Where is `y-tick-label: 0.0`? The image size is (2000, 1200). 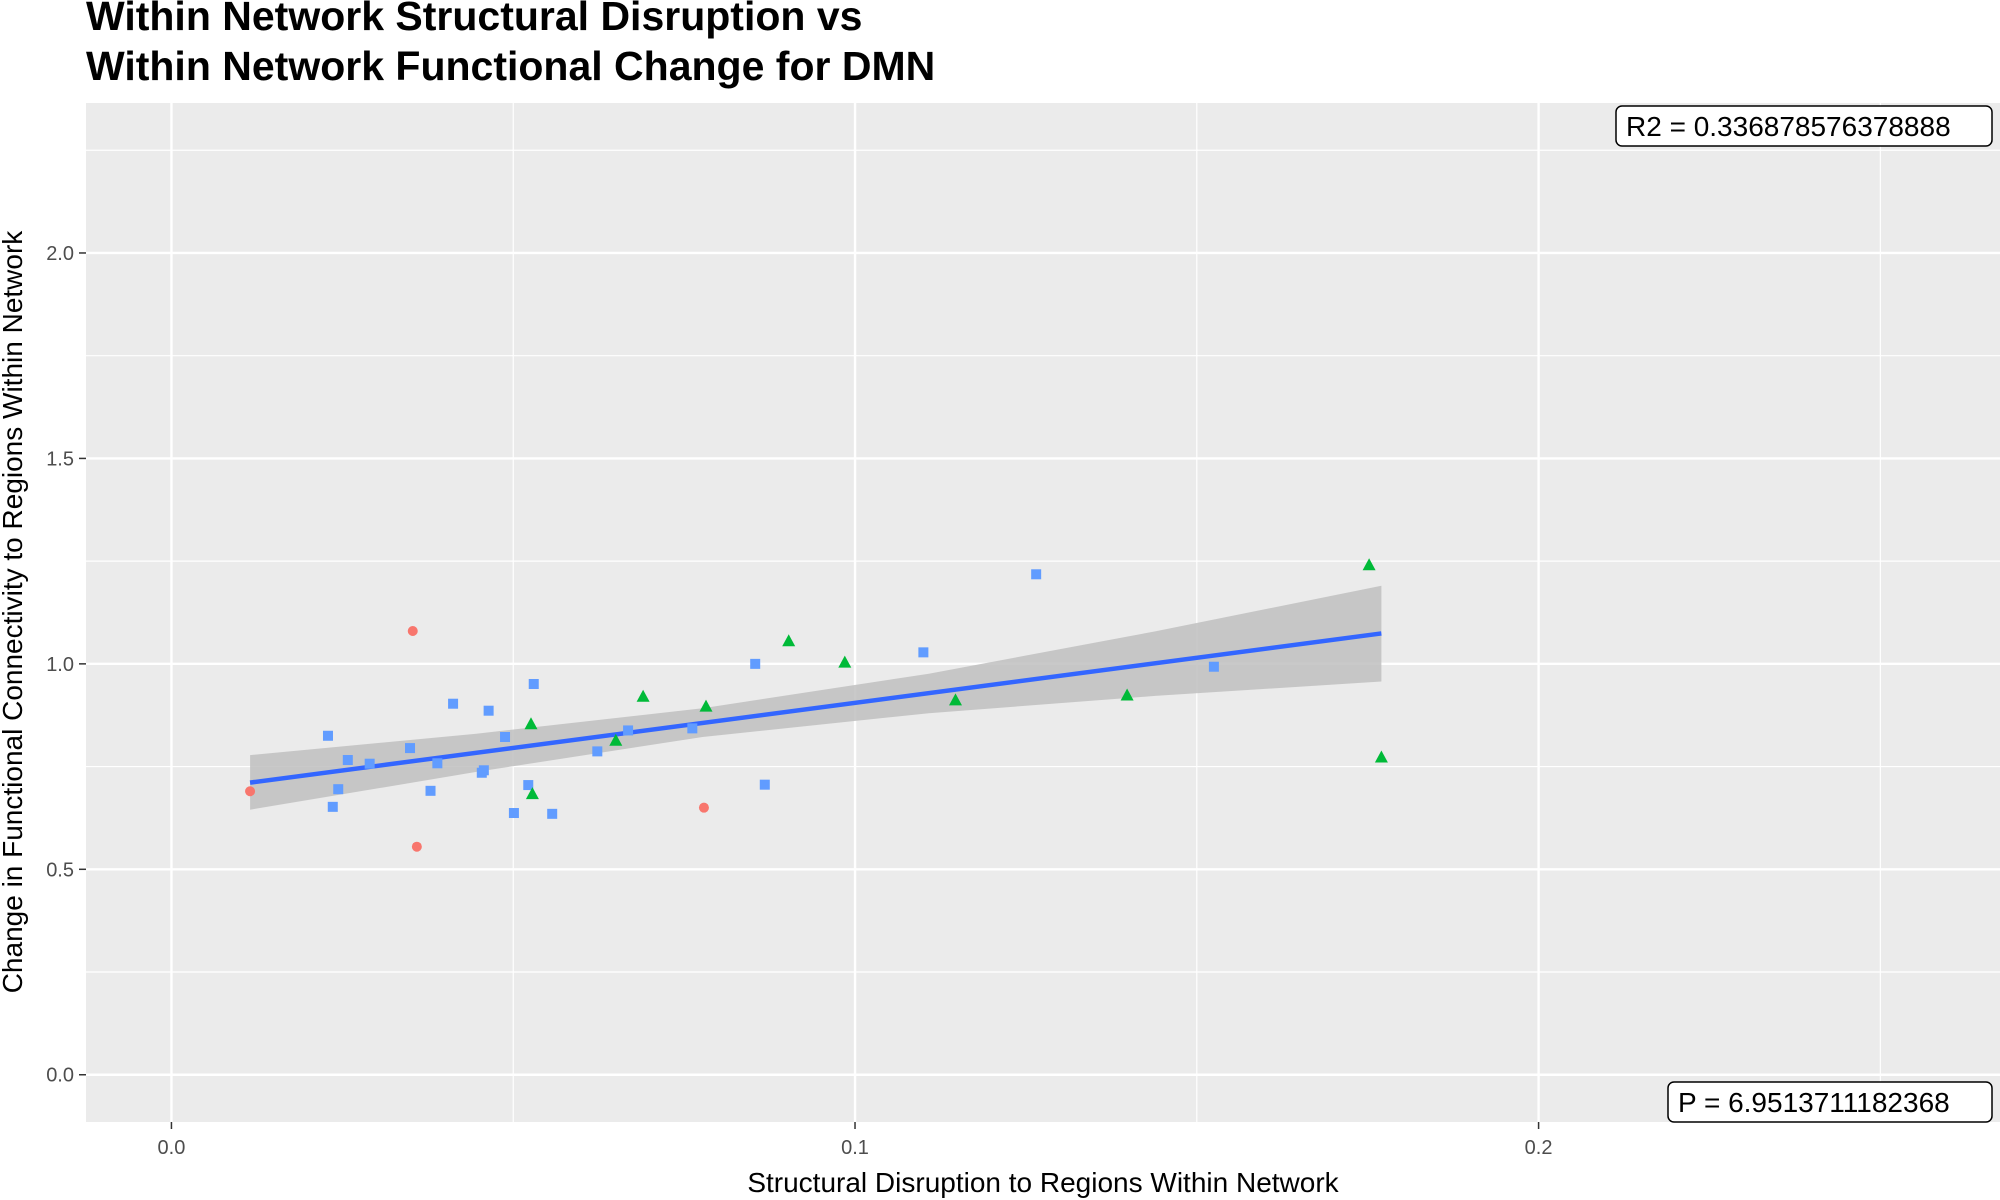
y-tick-label: 0.0 is located at coordinates (60, 1076).